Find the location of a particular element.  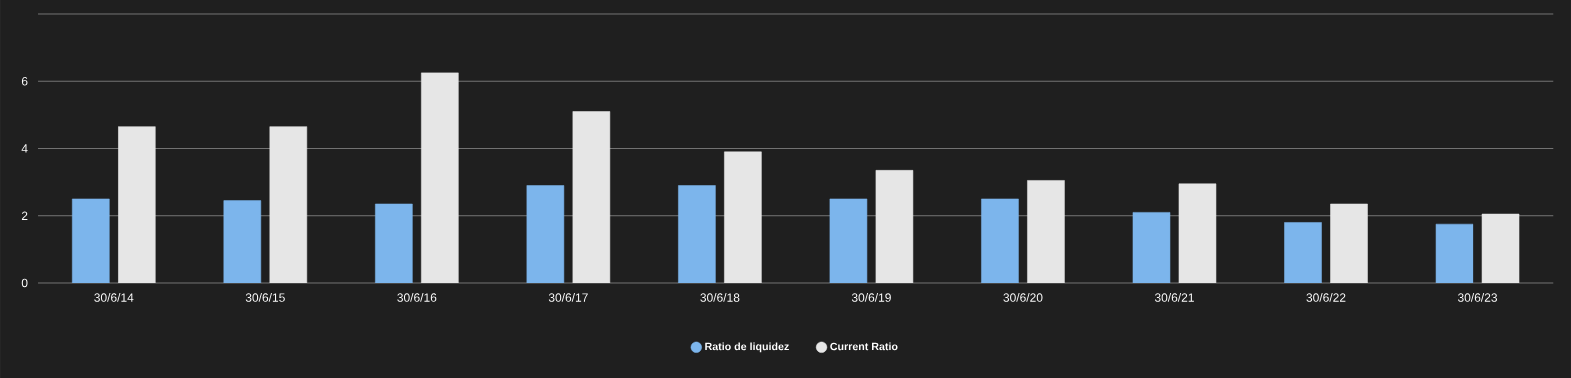

x-tick-label: 30/6/23 is located at coordinates (1477, 297).